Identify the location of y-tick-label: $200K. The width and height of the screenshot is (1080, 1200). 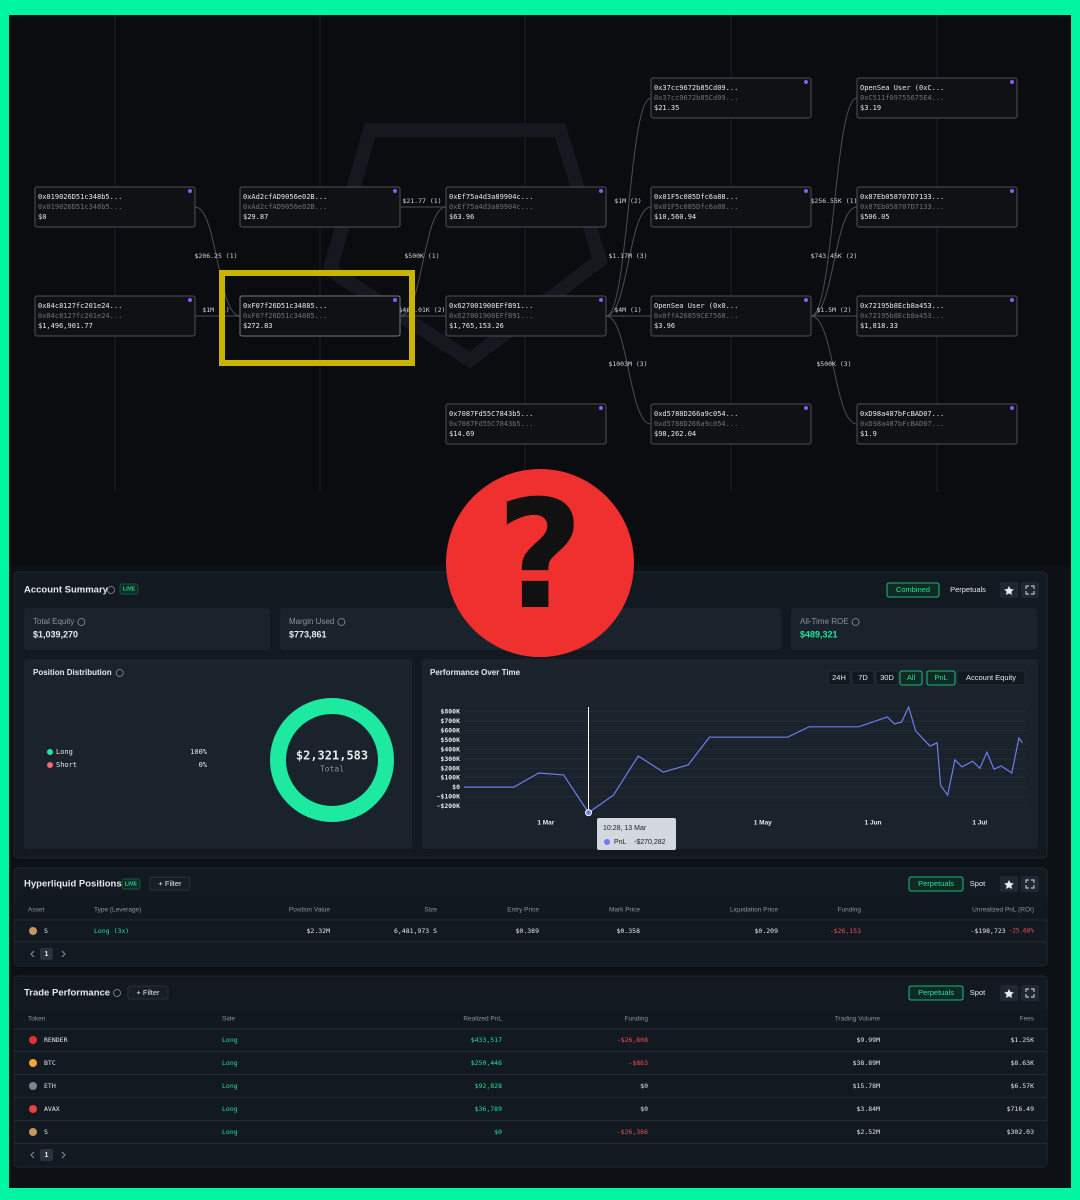
(450, 768).